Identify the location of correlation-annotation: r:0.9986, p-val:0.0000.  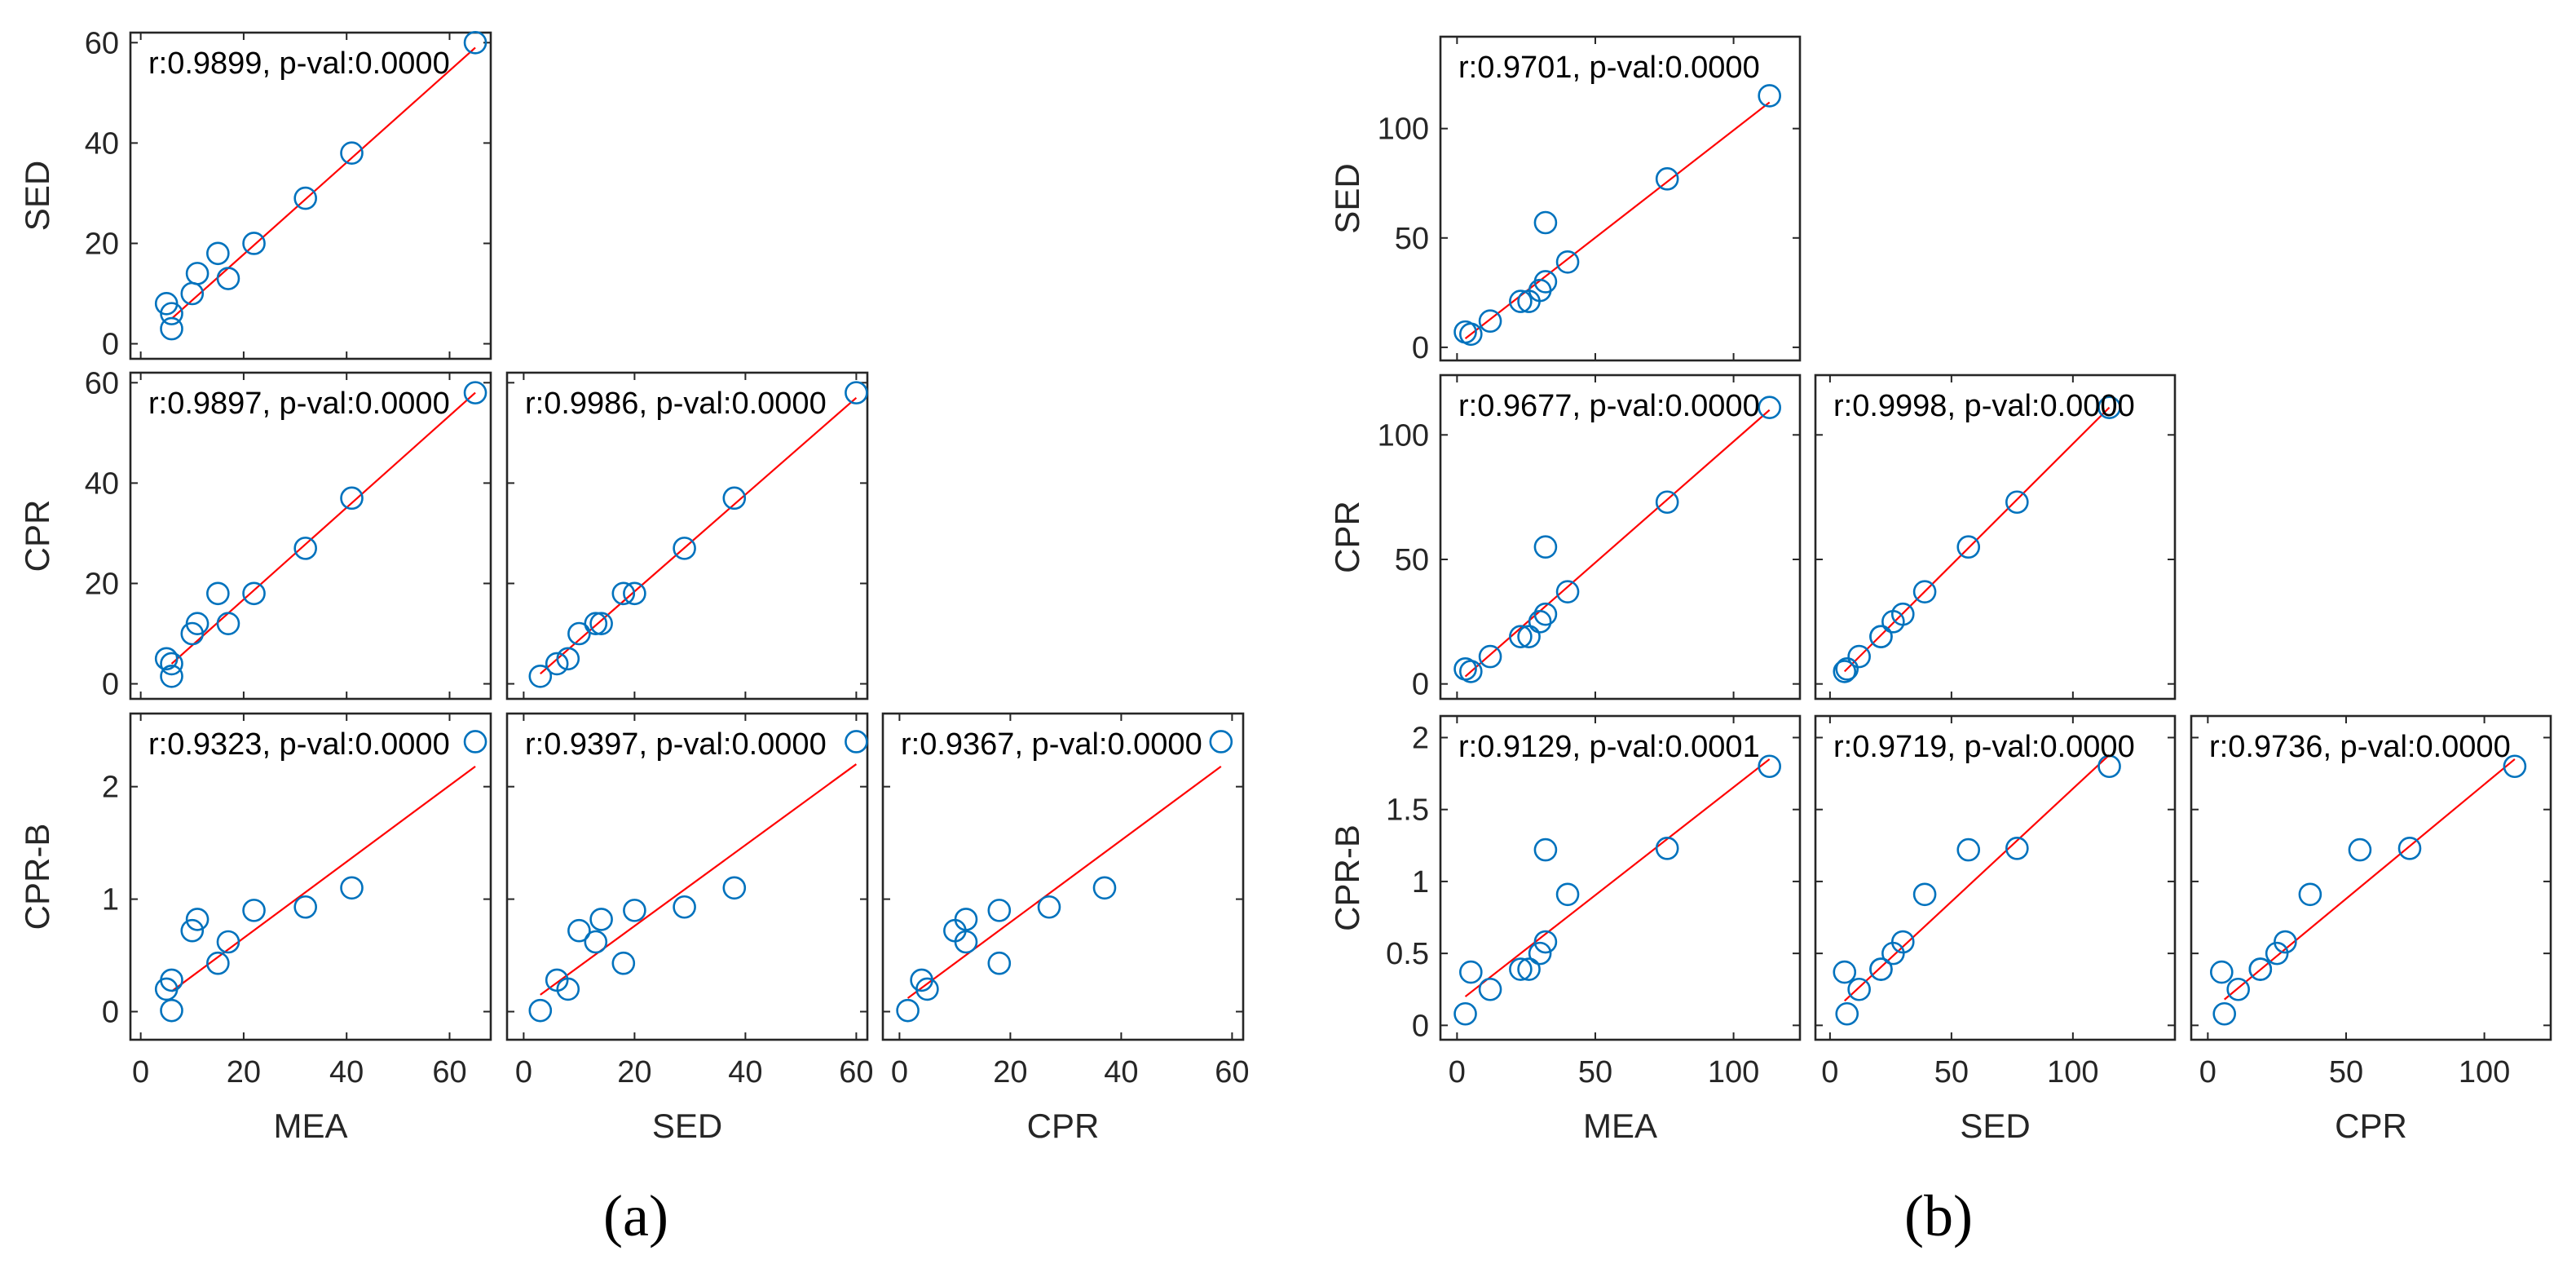
(676, 404).